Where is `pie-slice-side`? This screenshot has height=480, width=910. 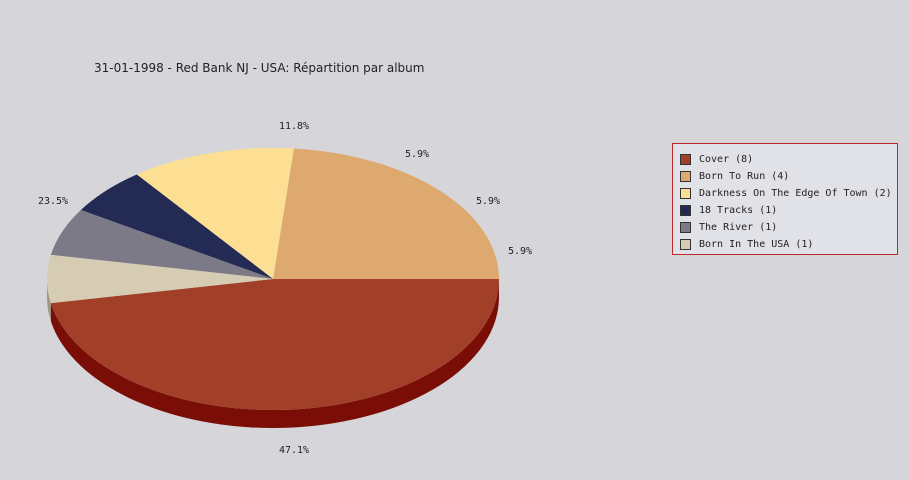 pie-slice-side is located at coordinates (49, 300).